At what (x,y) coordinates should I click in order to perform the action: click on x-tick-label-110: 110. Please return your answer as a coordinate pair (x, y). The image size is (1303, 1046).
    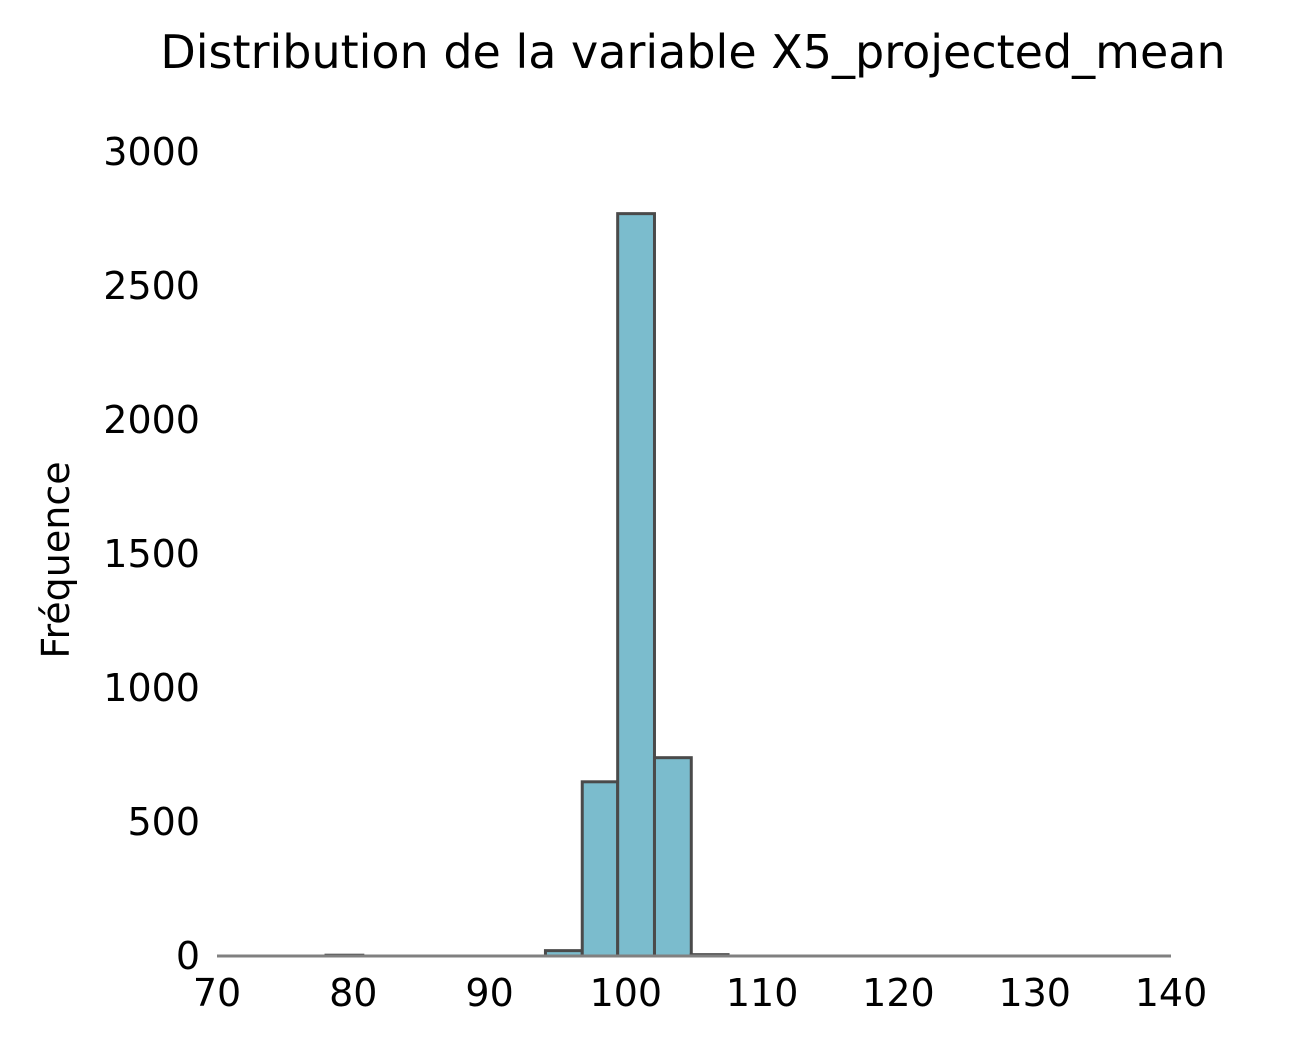
    Looking at the image, I should click on (762, 993).